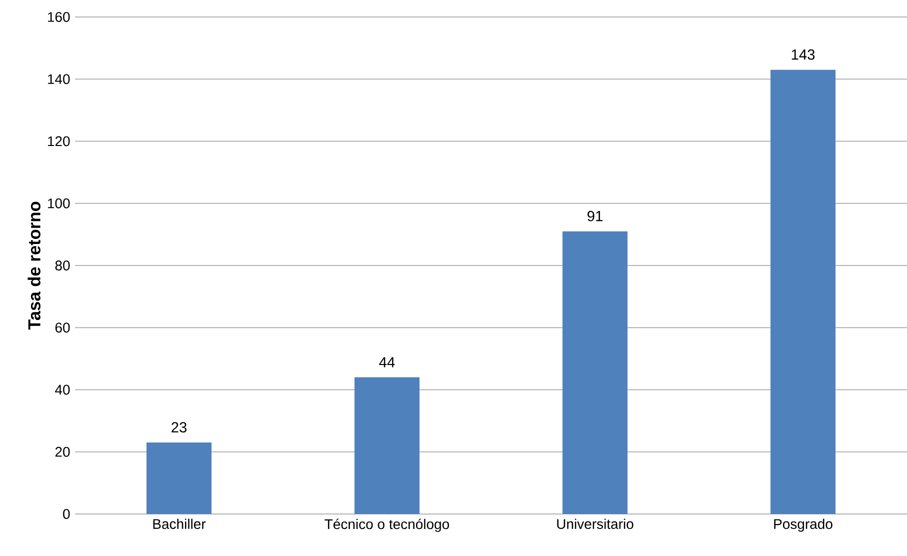 Image resolution: width=907 pixels, height=556 pixels. Describe the element at coordinates (62, 265) in the screenshot. I see `y-tick-label: 80` at that location.